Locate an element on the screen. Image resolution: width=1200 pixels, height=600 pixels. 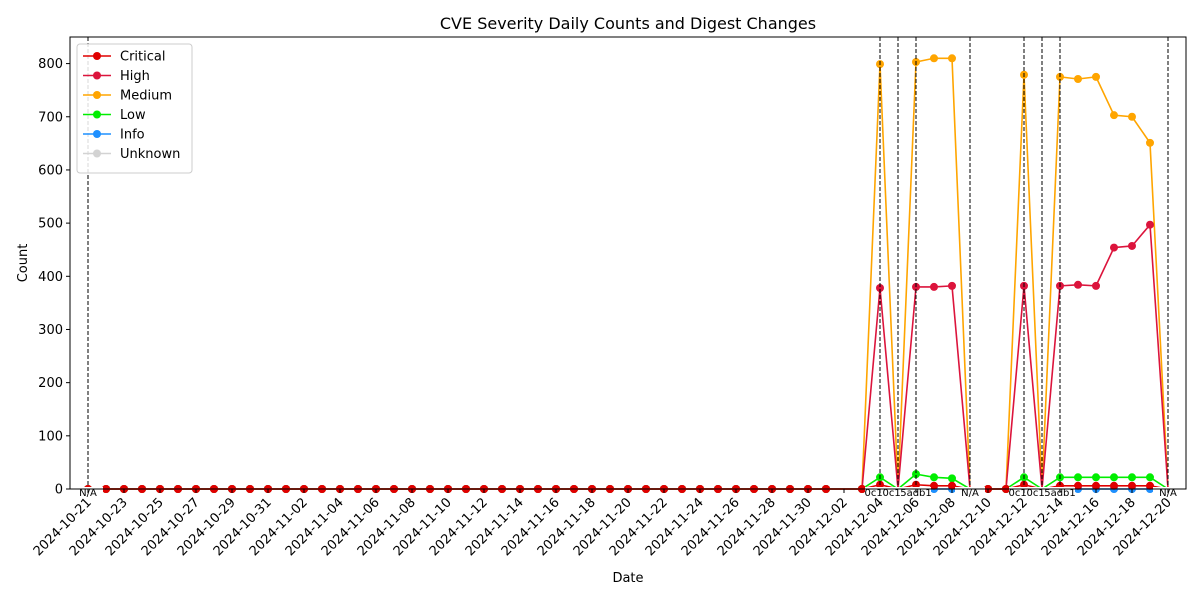
legend-label: Medium is located at coordinates (146, 96).